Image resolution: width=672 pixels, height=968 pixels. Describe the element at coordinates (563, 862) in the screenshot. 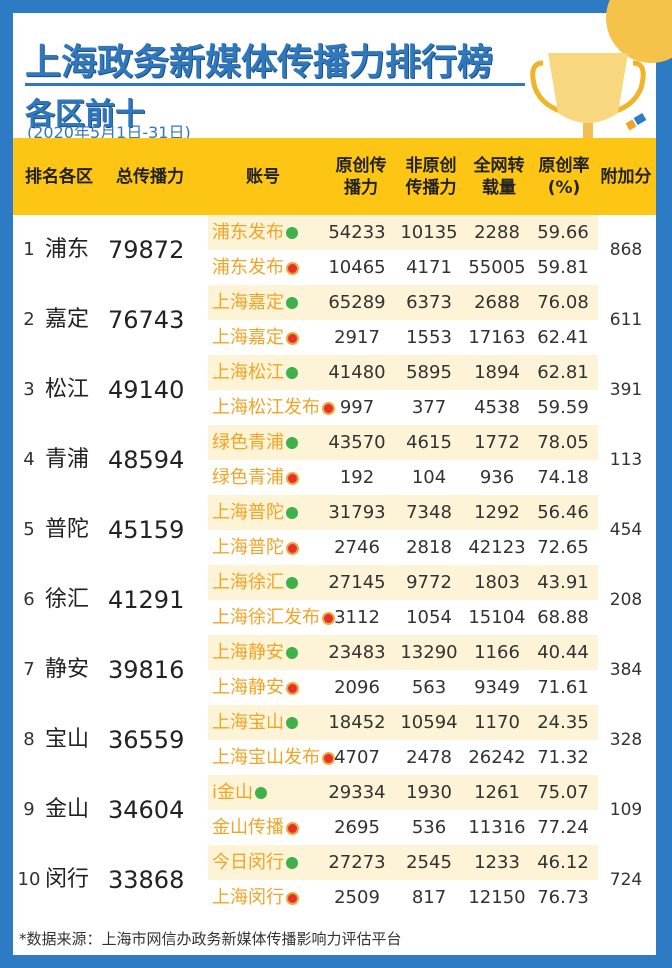

I see `rate-value: 46.12` at that location.